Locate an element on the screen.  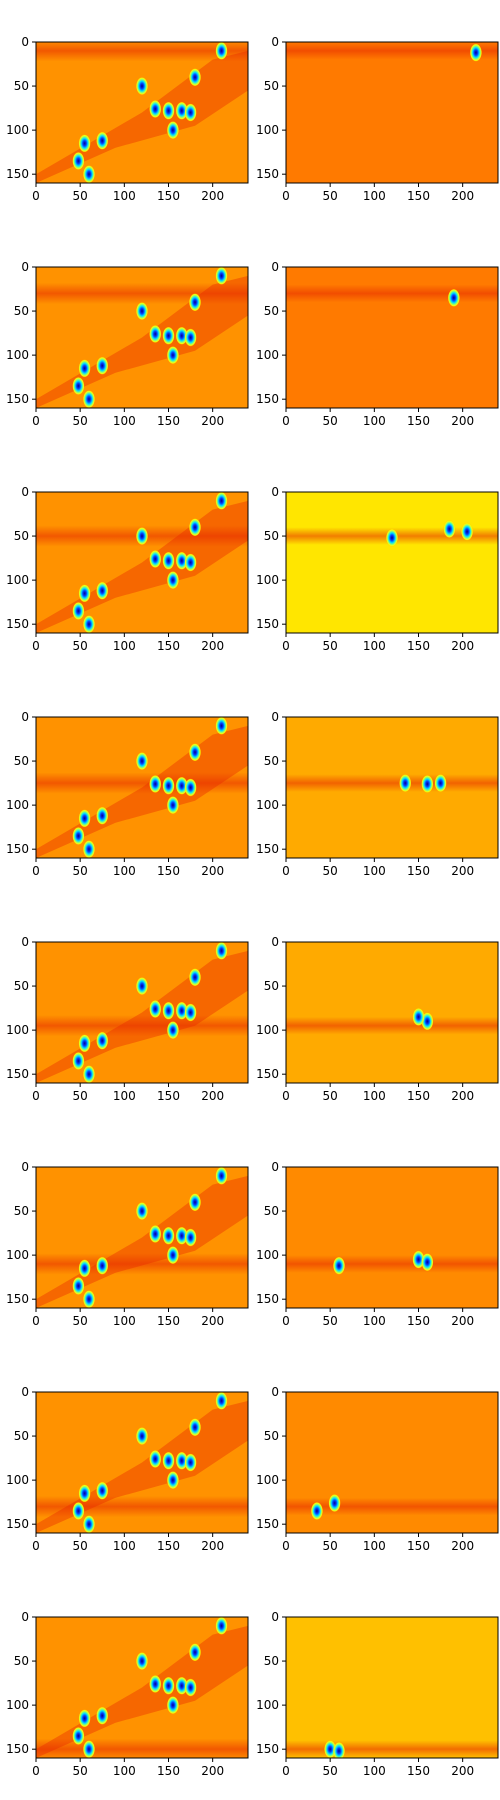
panel-left-row-2: 0 50 100 150 200 0 50 100 150 is located at coordinates (127, 344).